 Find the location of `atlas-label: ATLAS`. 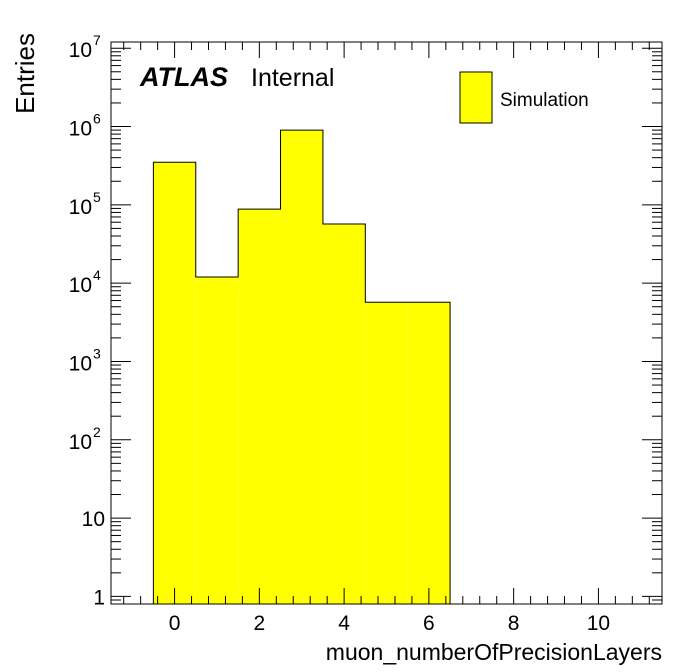

atlas-label: ATLAS is located at coordinates (183, 77).